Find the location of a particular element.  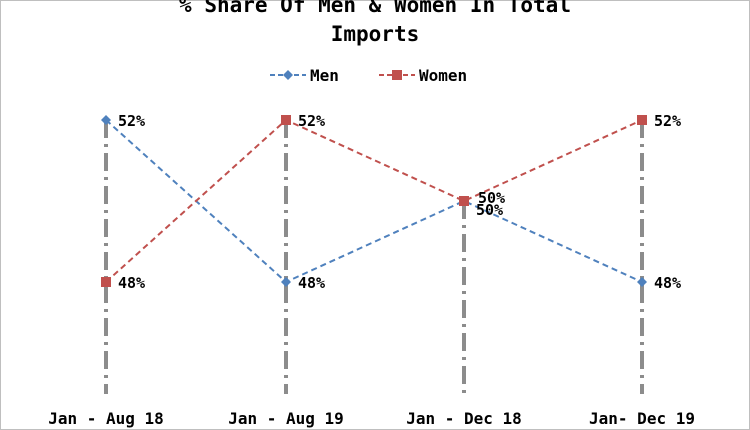

category-label-2: Jan - Aug 19 is located at coordinates (286, 418).